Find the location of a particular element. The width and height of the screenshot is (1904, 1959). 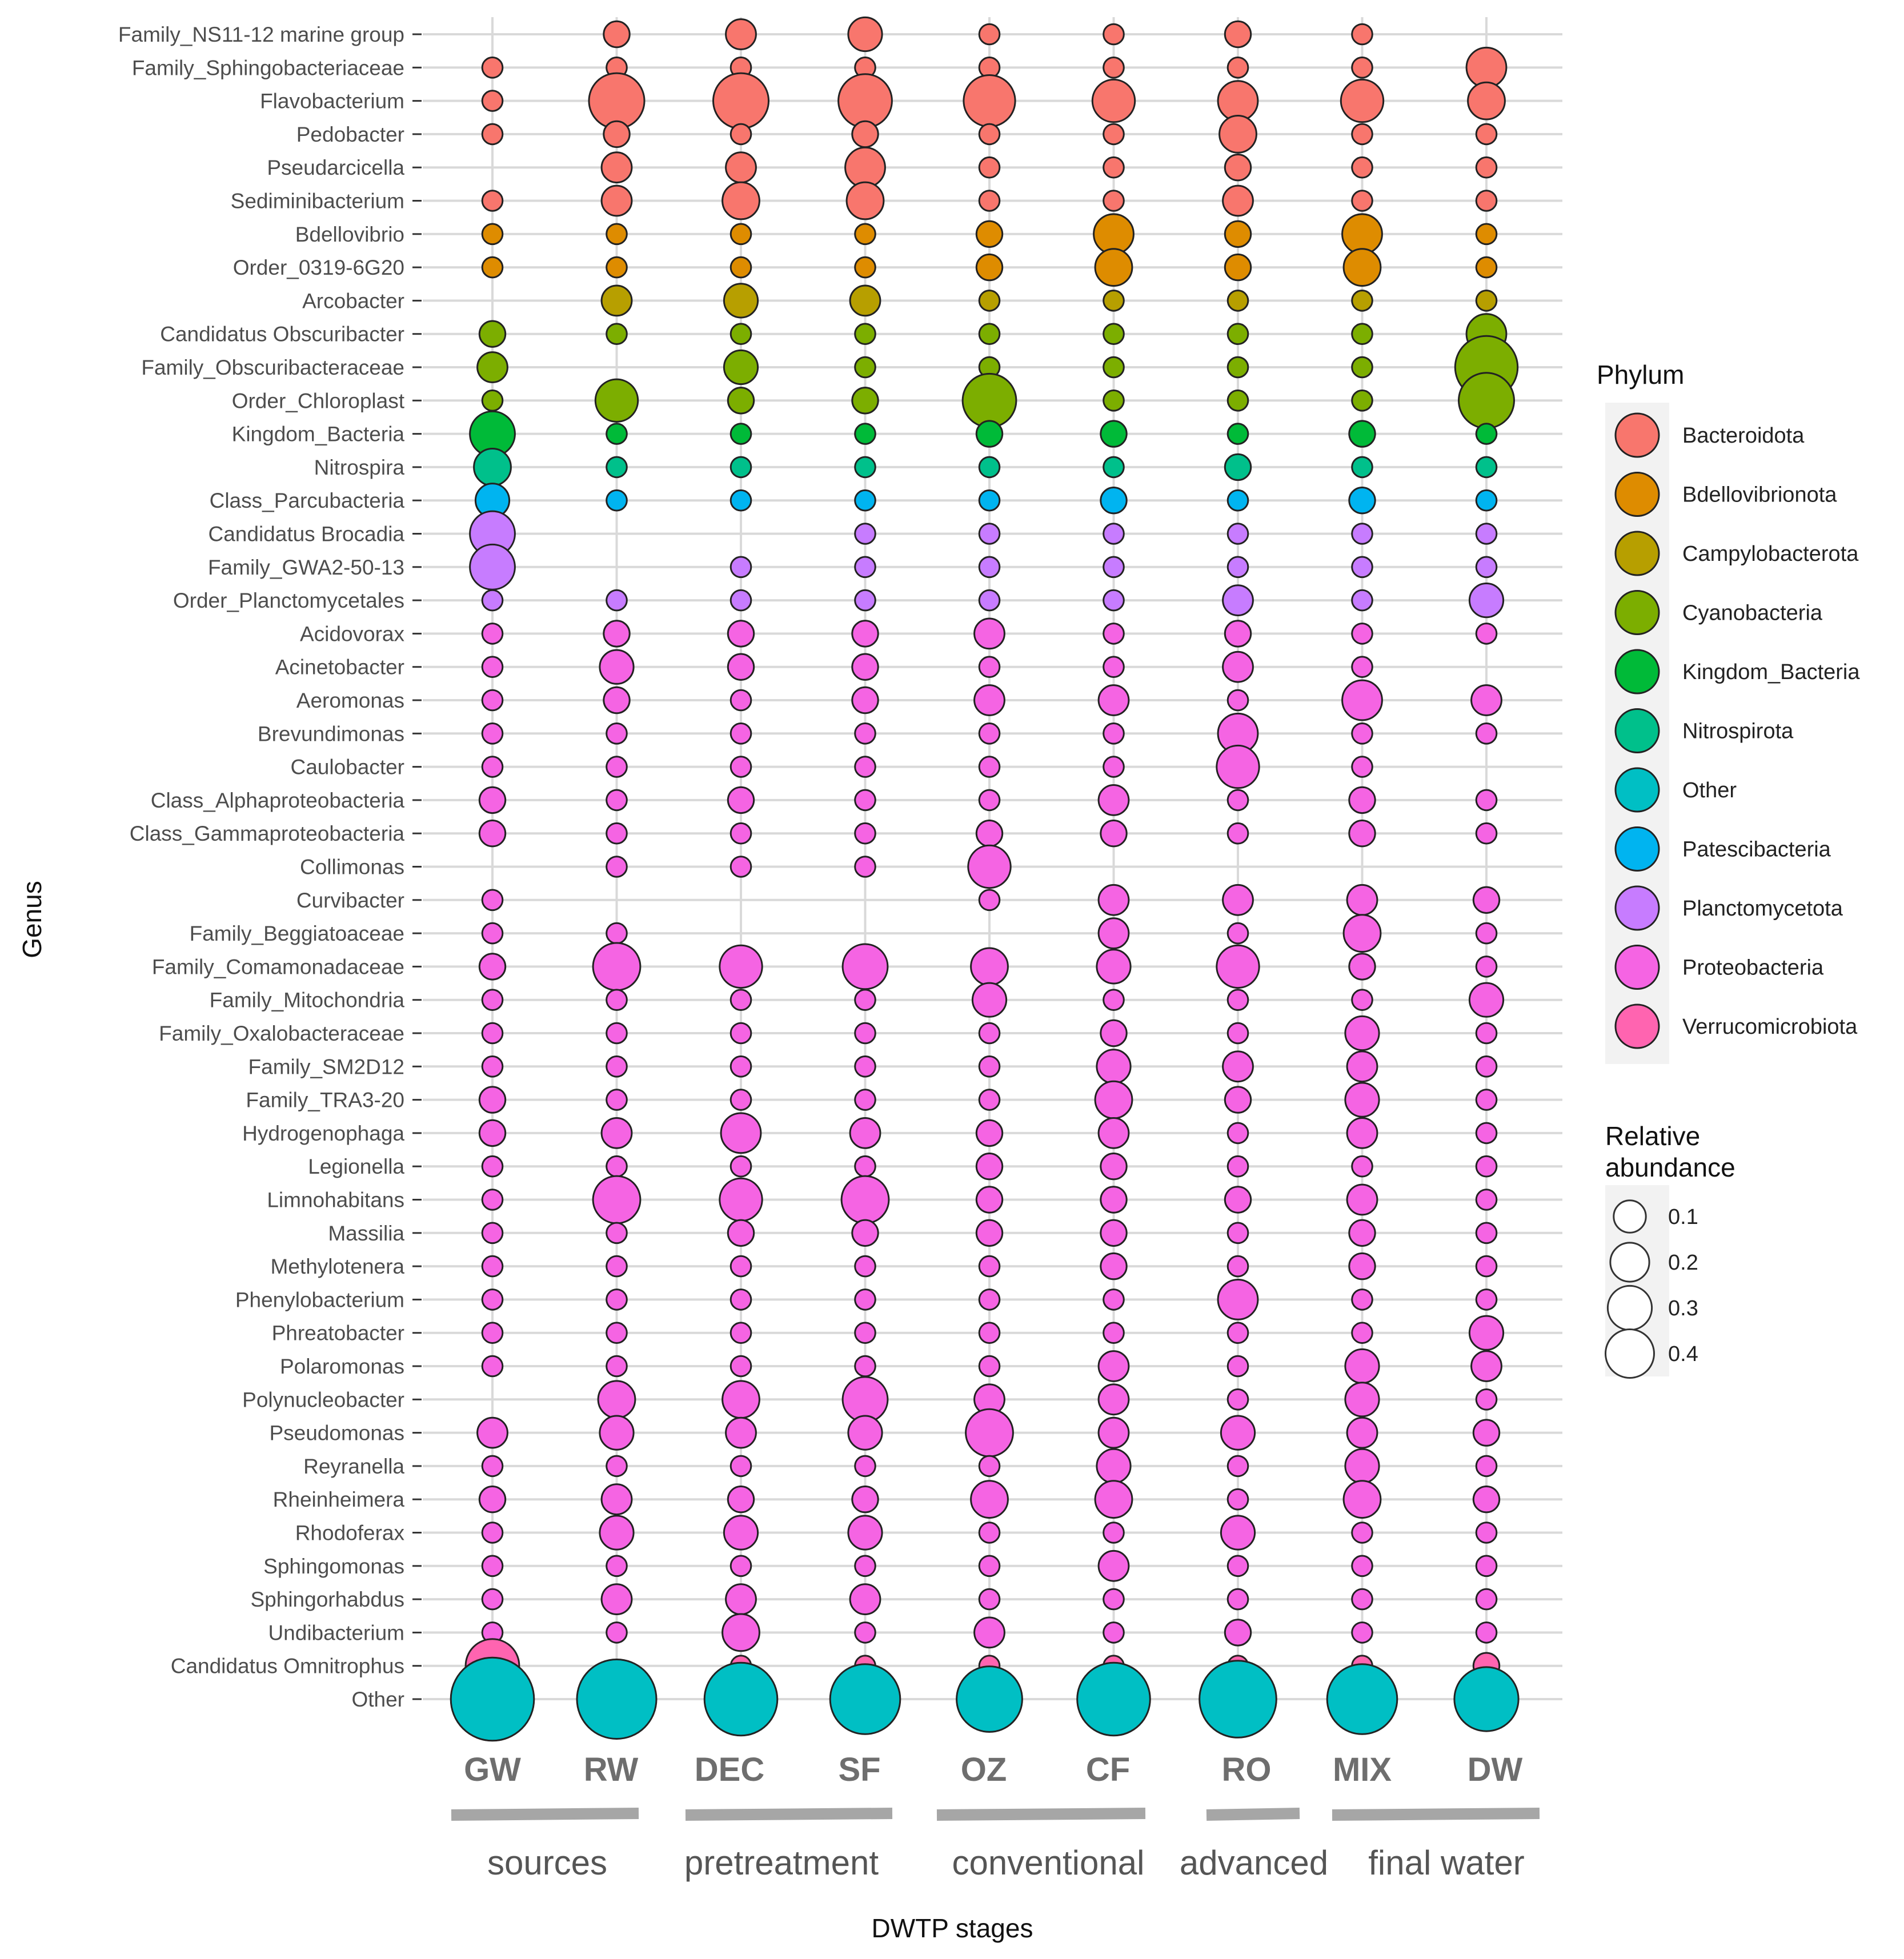

phylum-legend-label: Other is located at coordinates (1710, 790).